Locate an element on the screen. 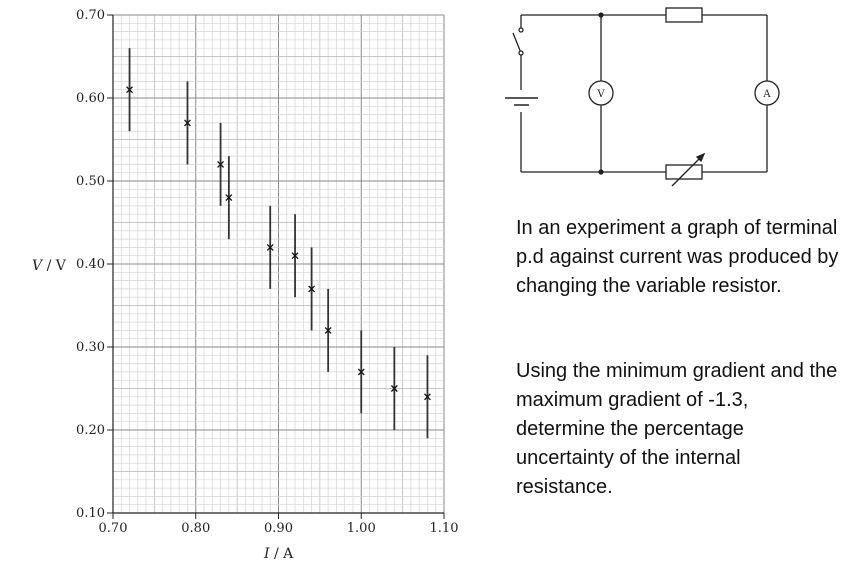 The image size is (849, 577). x-tick-label: 1.10 is located at coordinates (444, 528).